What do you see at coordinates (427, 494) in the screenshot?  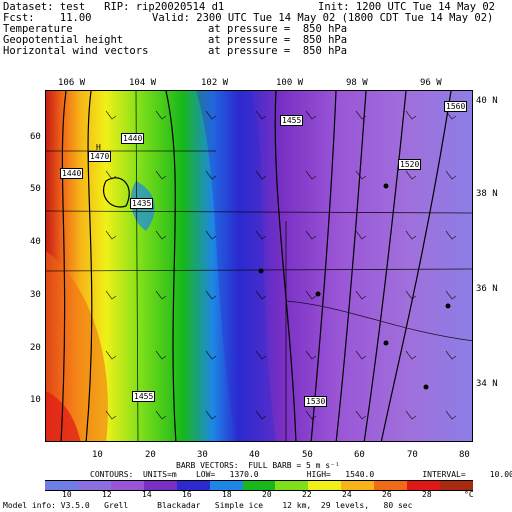 I see `colorbar-label: 28` at bounding box center [427, 494].